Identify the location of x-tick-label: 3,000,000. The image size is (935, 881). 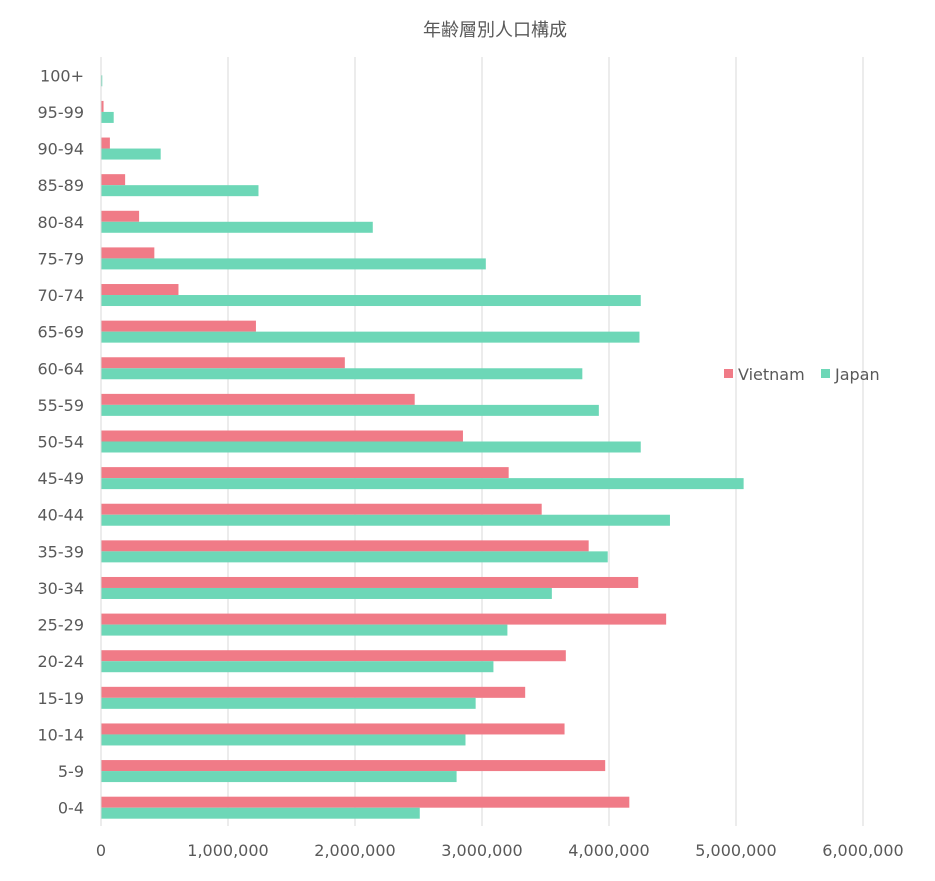
(481, 850).